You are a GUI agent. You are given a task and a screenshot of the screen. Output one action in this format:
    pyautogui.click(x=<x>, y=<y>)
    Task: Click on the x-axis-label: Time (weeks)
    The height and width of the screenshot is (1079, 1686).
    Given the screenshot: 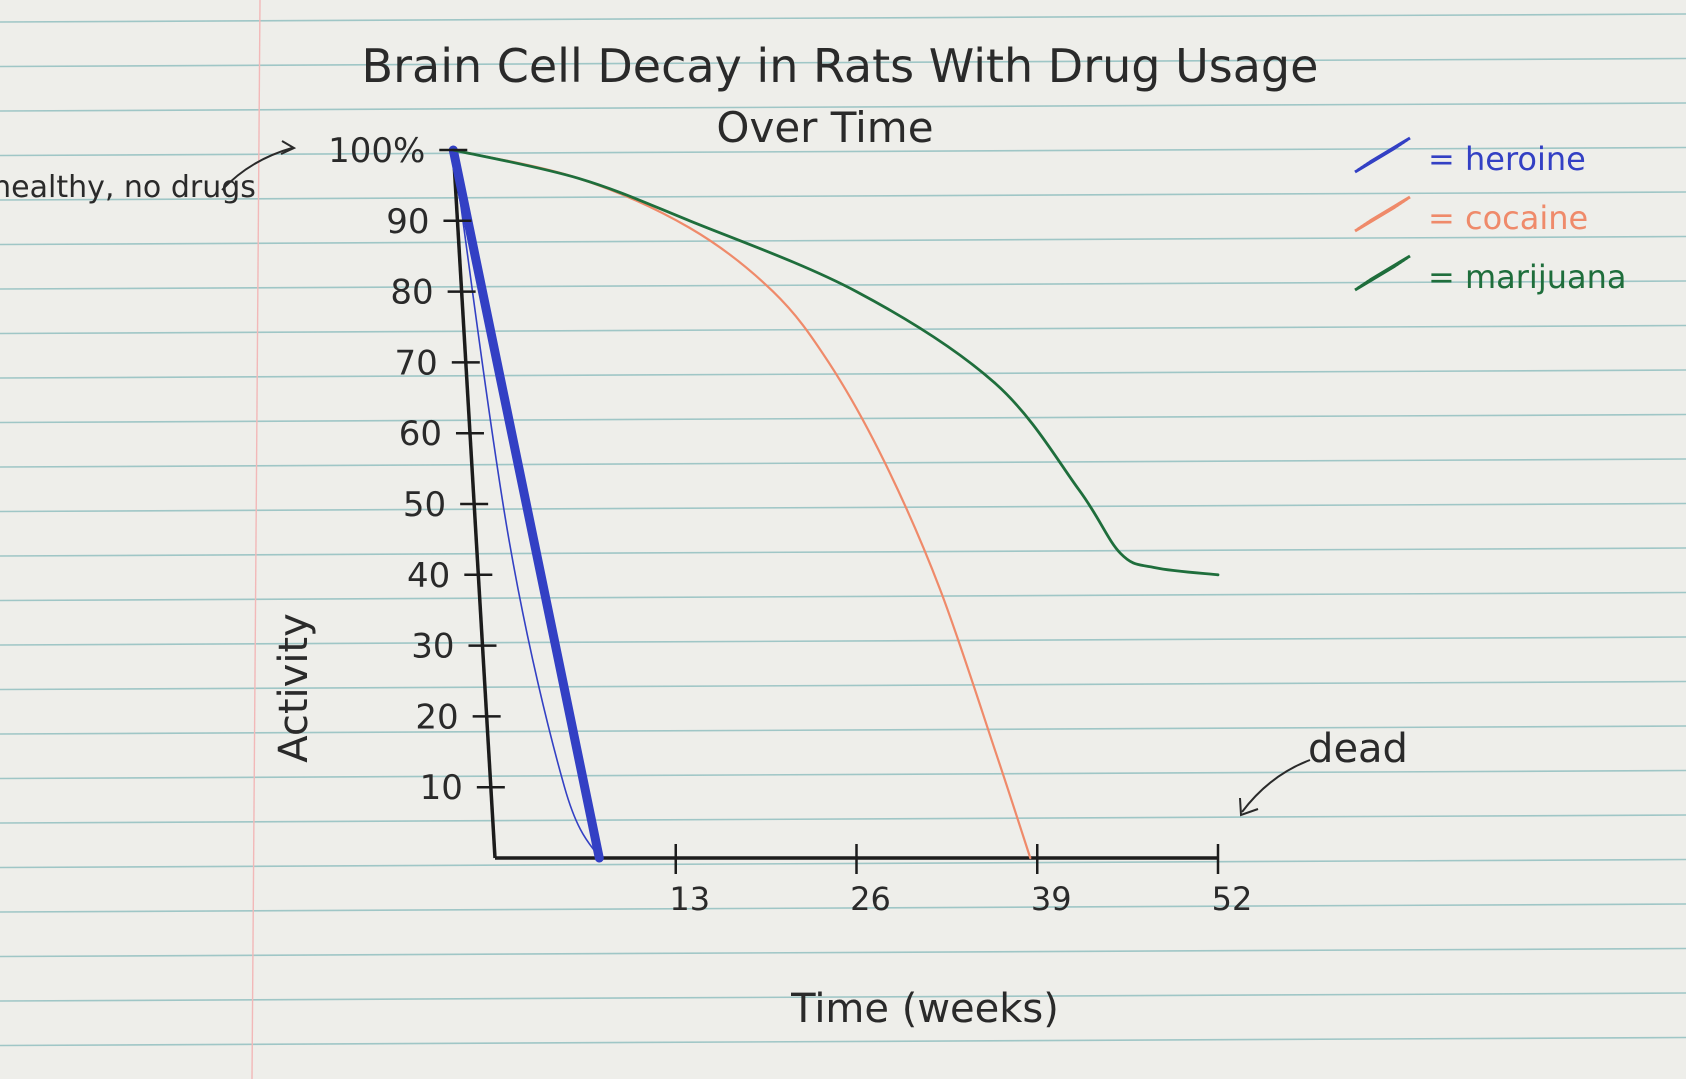 What is the action you would take?
    pyautogui.click(x=924, y=1009)
    